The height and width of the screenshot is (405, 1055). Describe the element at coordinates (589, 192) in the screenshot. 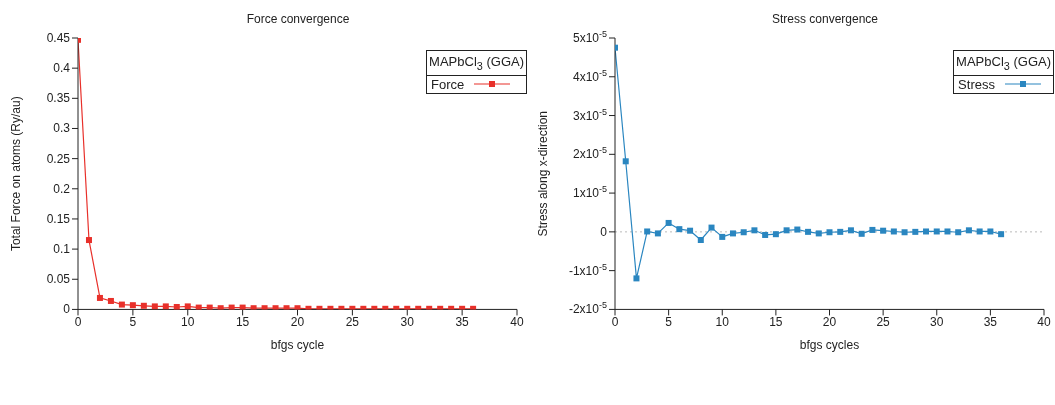

I see `y-tick-label: 1x10$^{-5}$` at that location.